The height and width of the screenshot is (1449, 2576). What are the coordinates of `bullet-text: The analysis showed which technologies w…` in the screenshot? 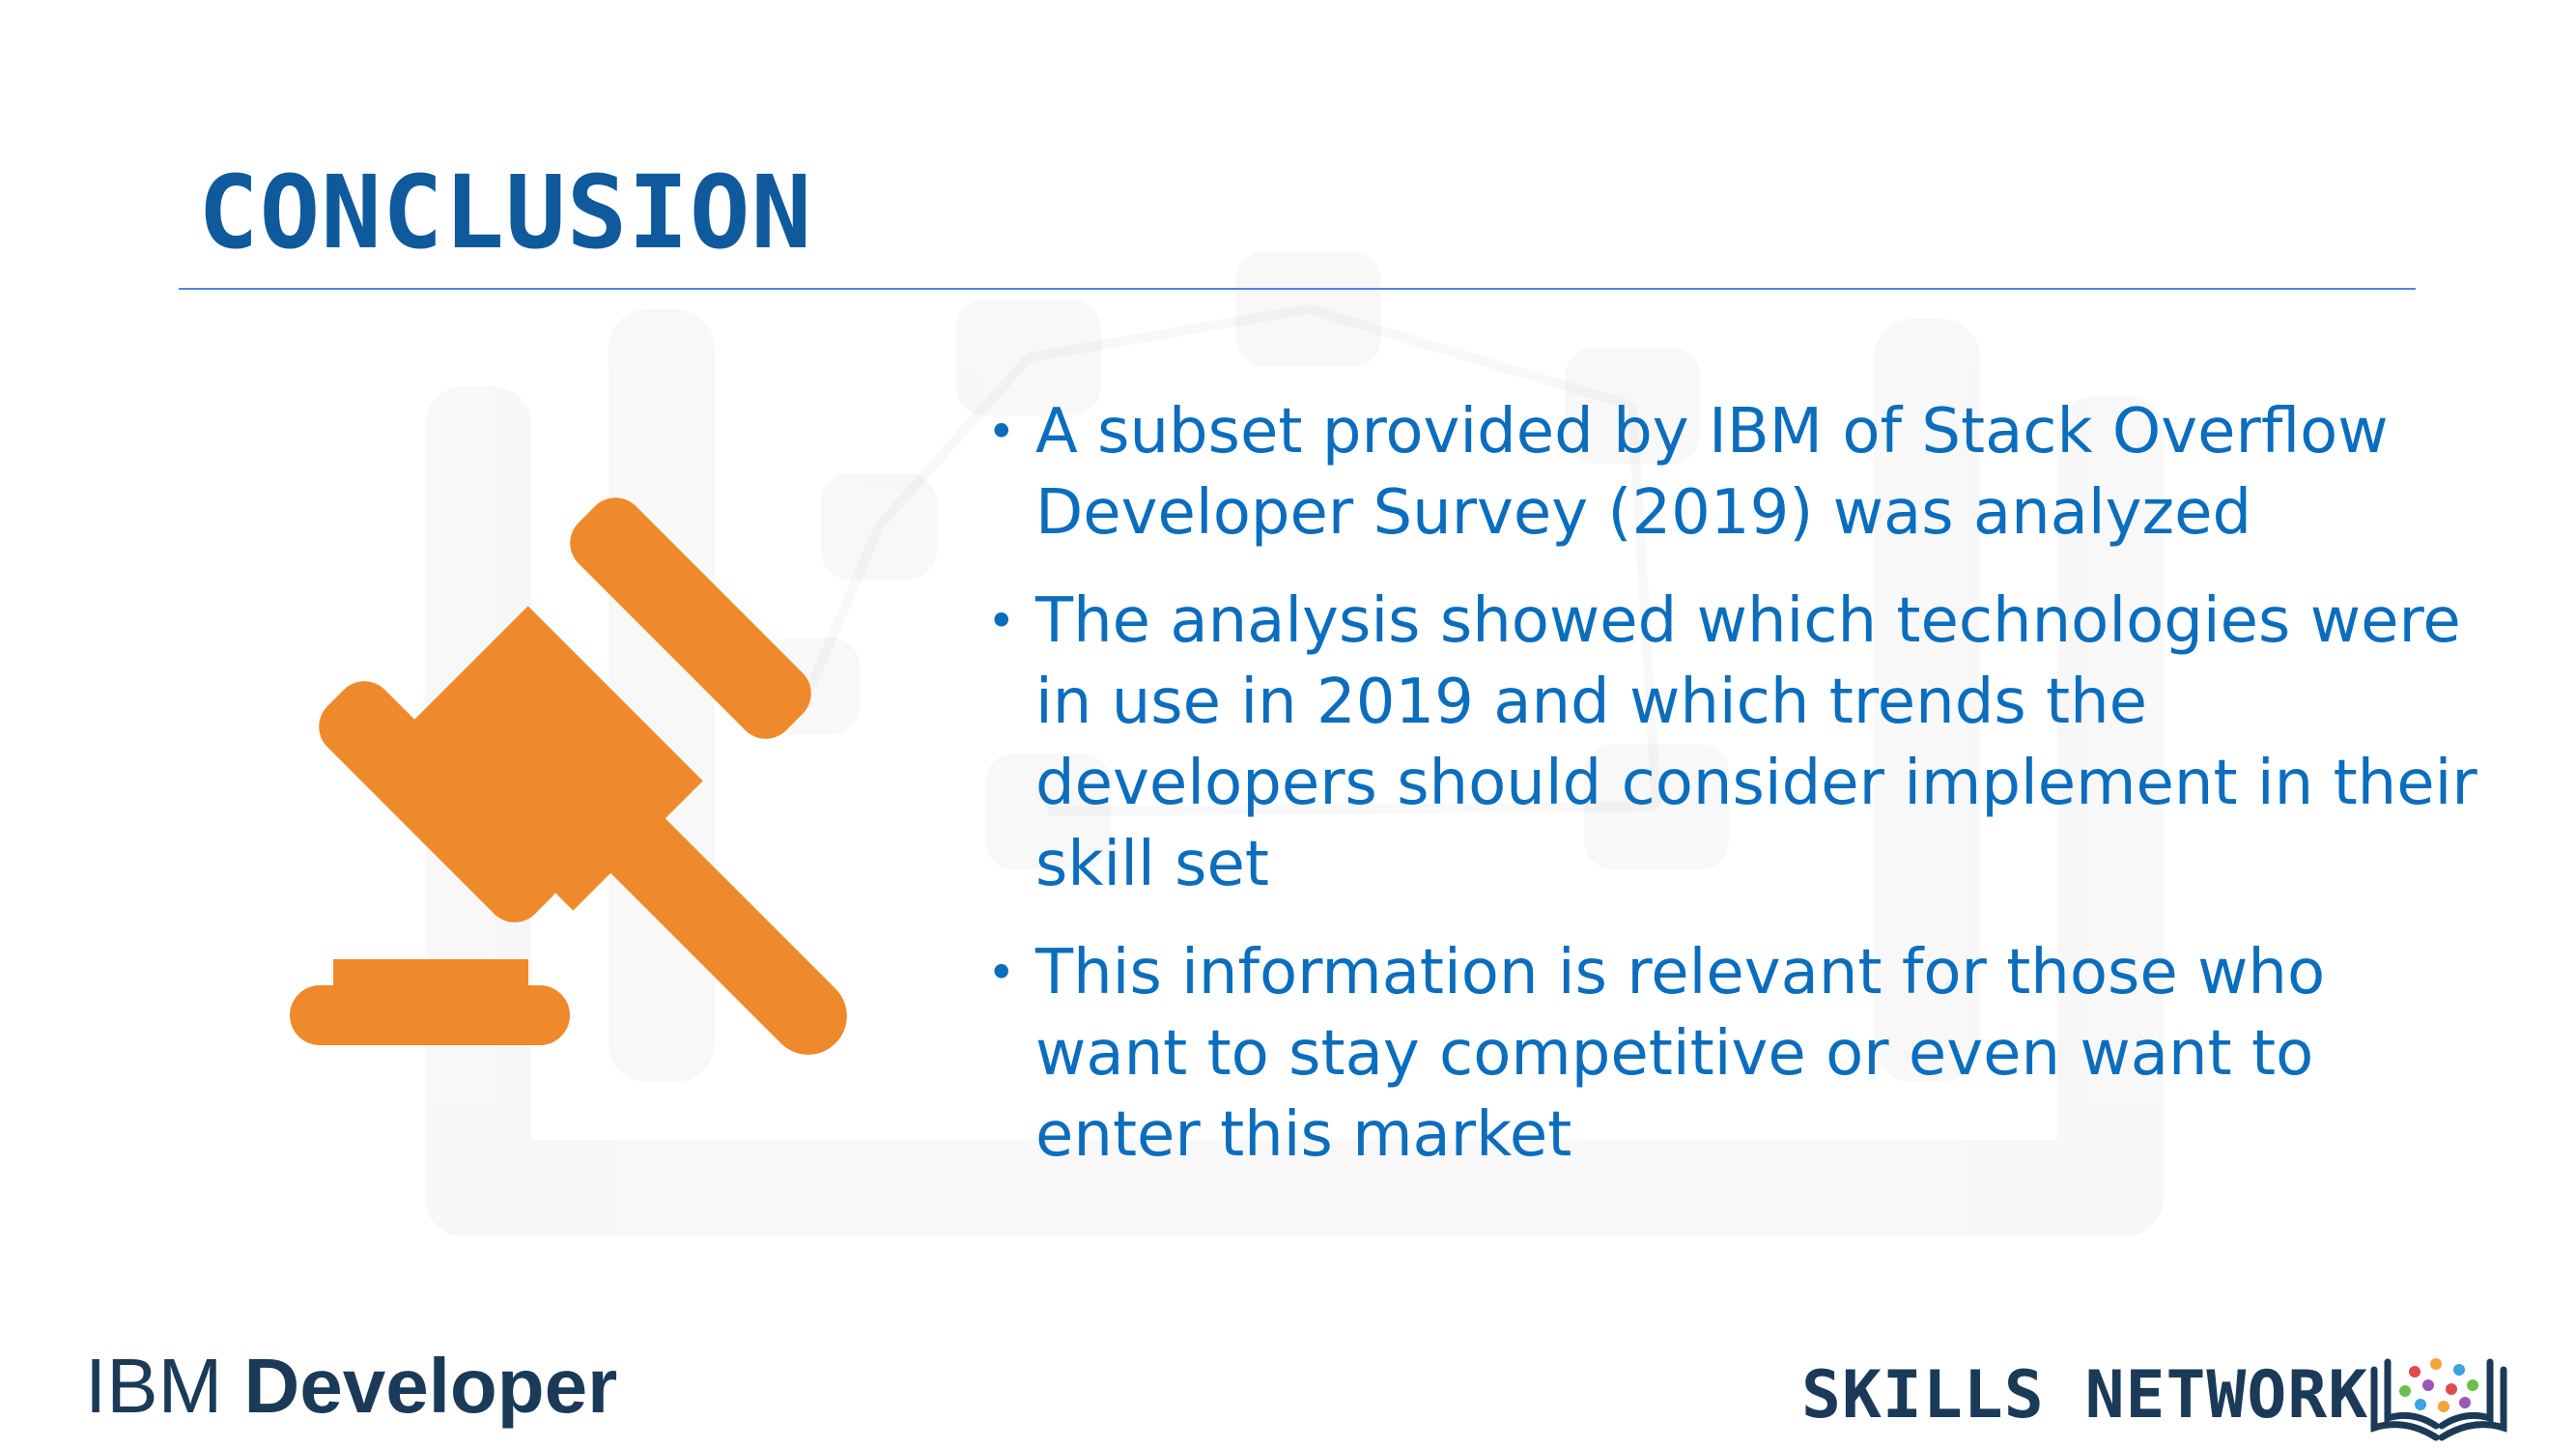 It's located at (1756, 742).